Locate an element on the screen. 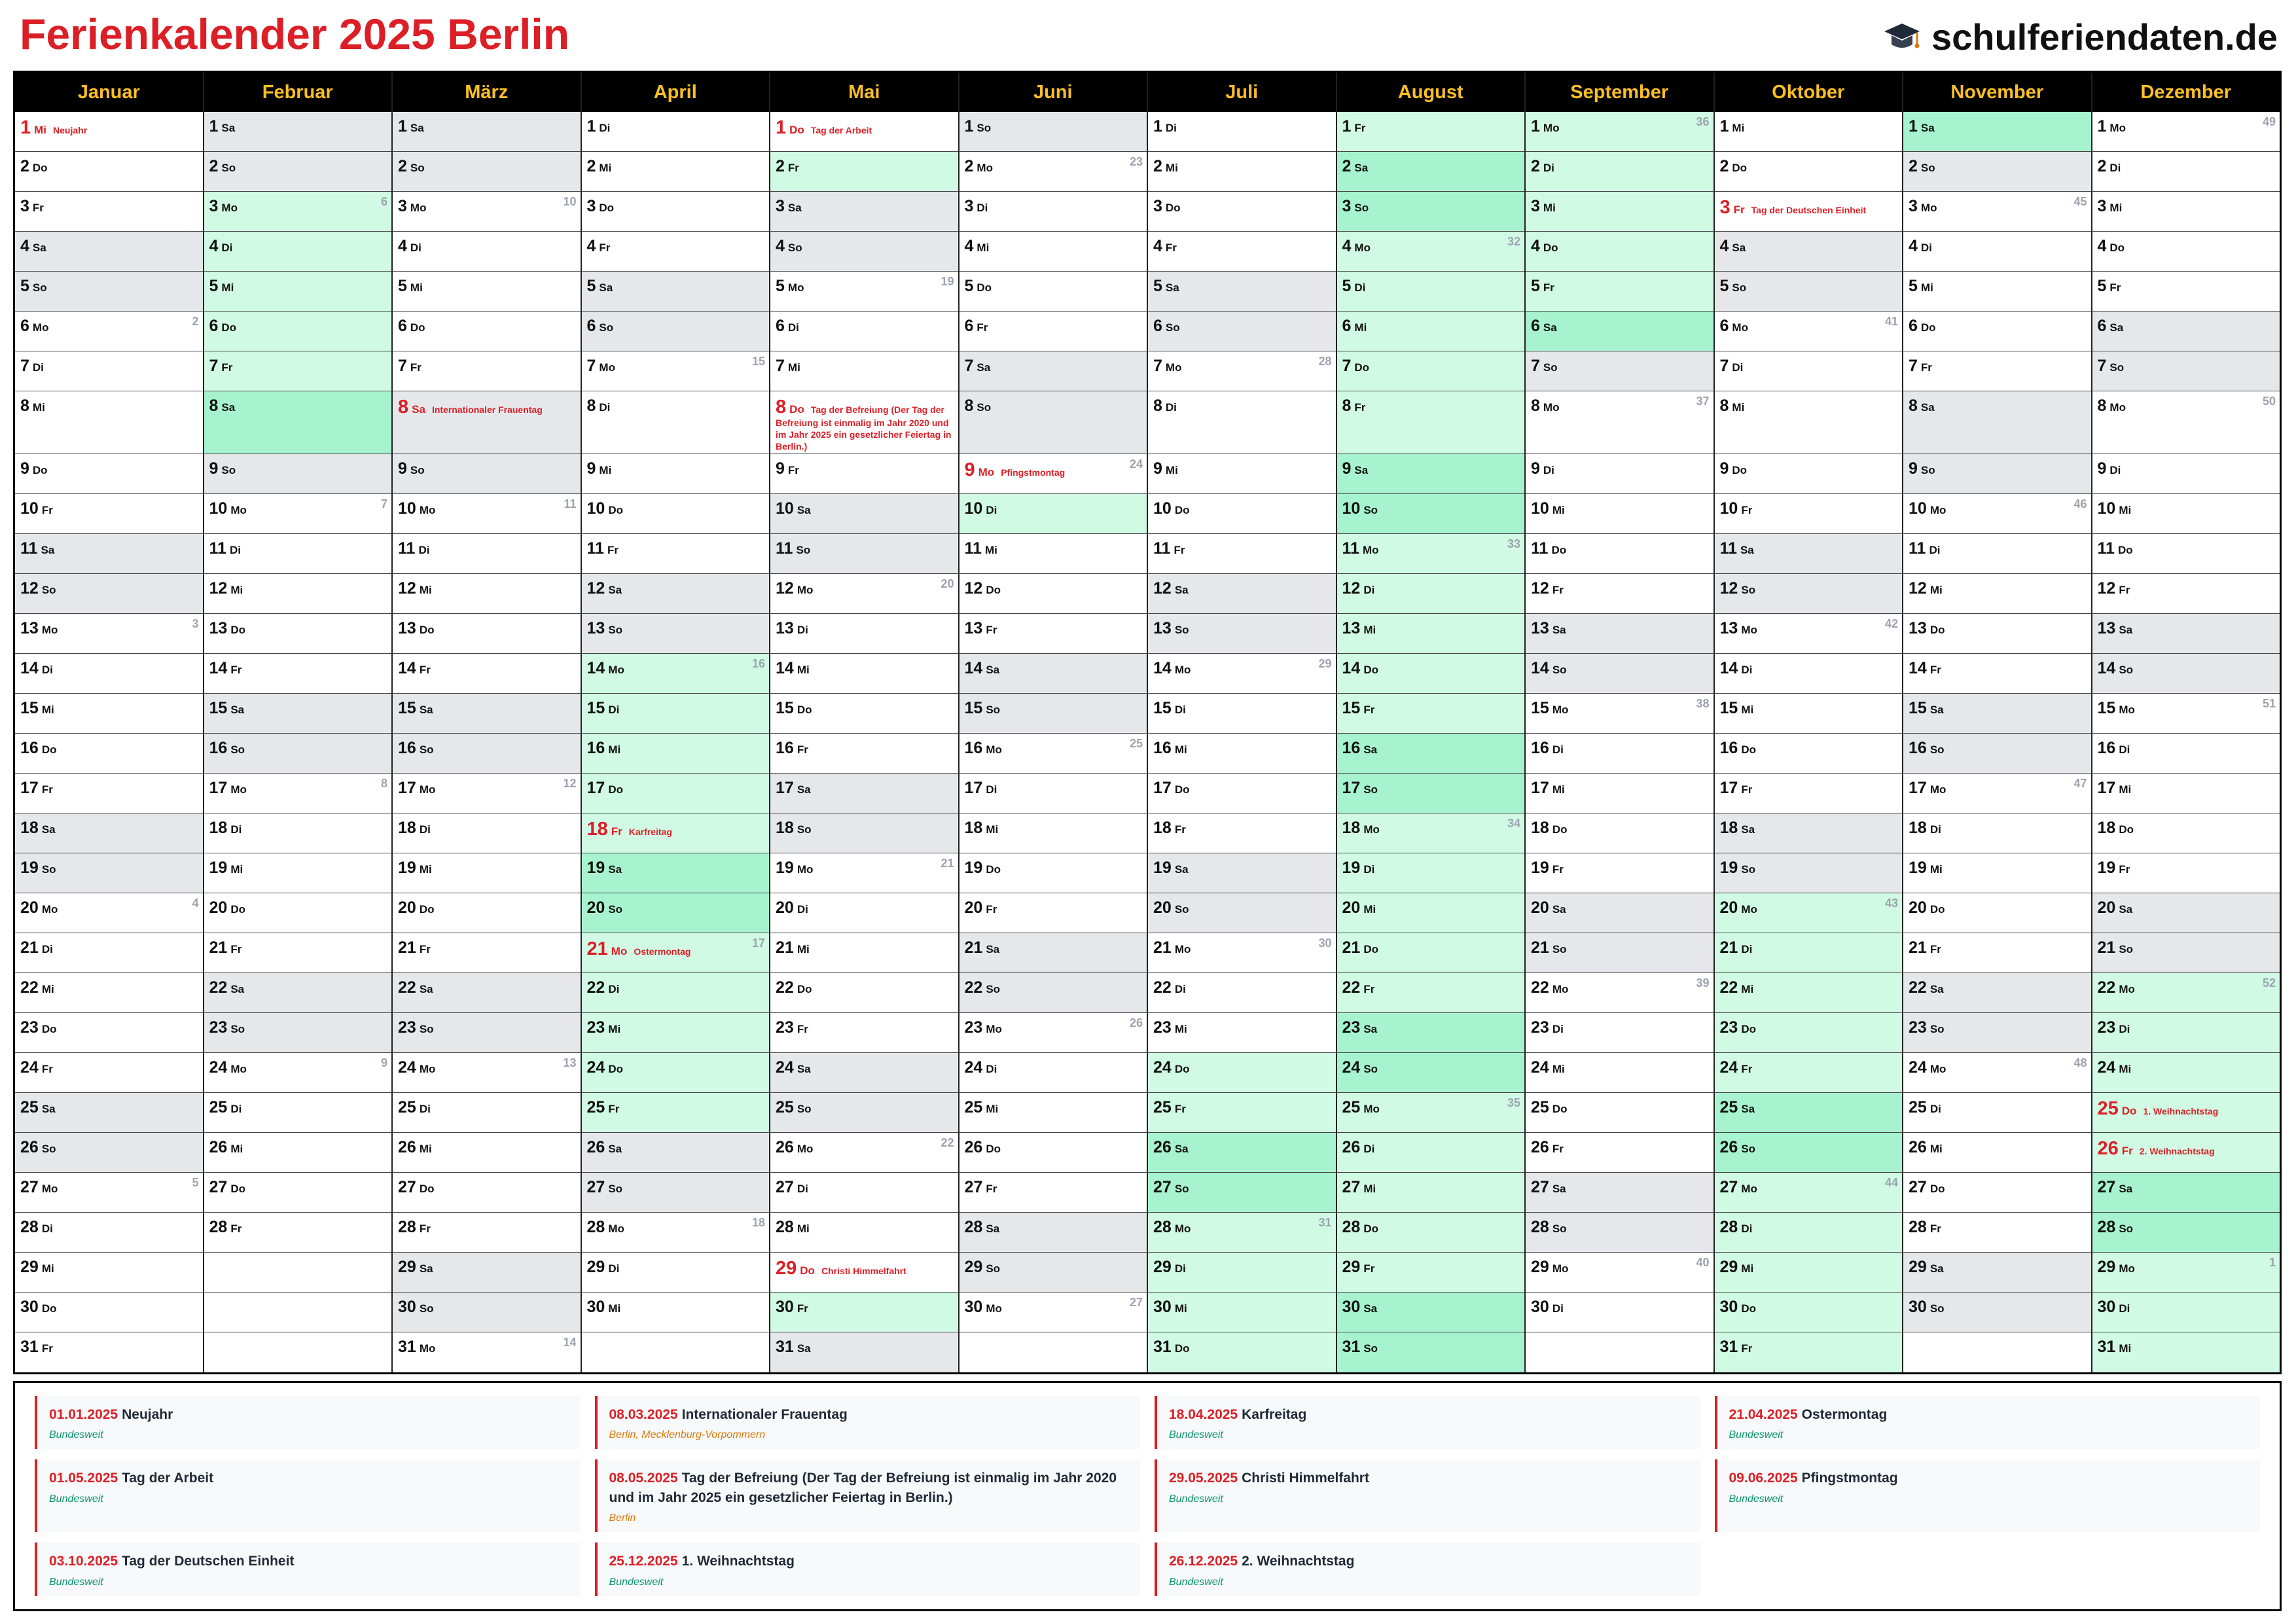 The height and width of the screenshot is (1623, 2296). day-number: 1 is located at coordinates (591, 126).